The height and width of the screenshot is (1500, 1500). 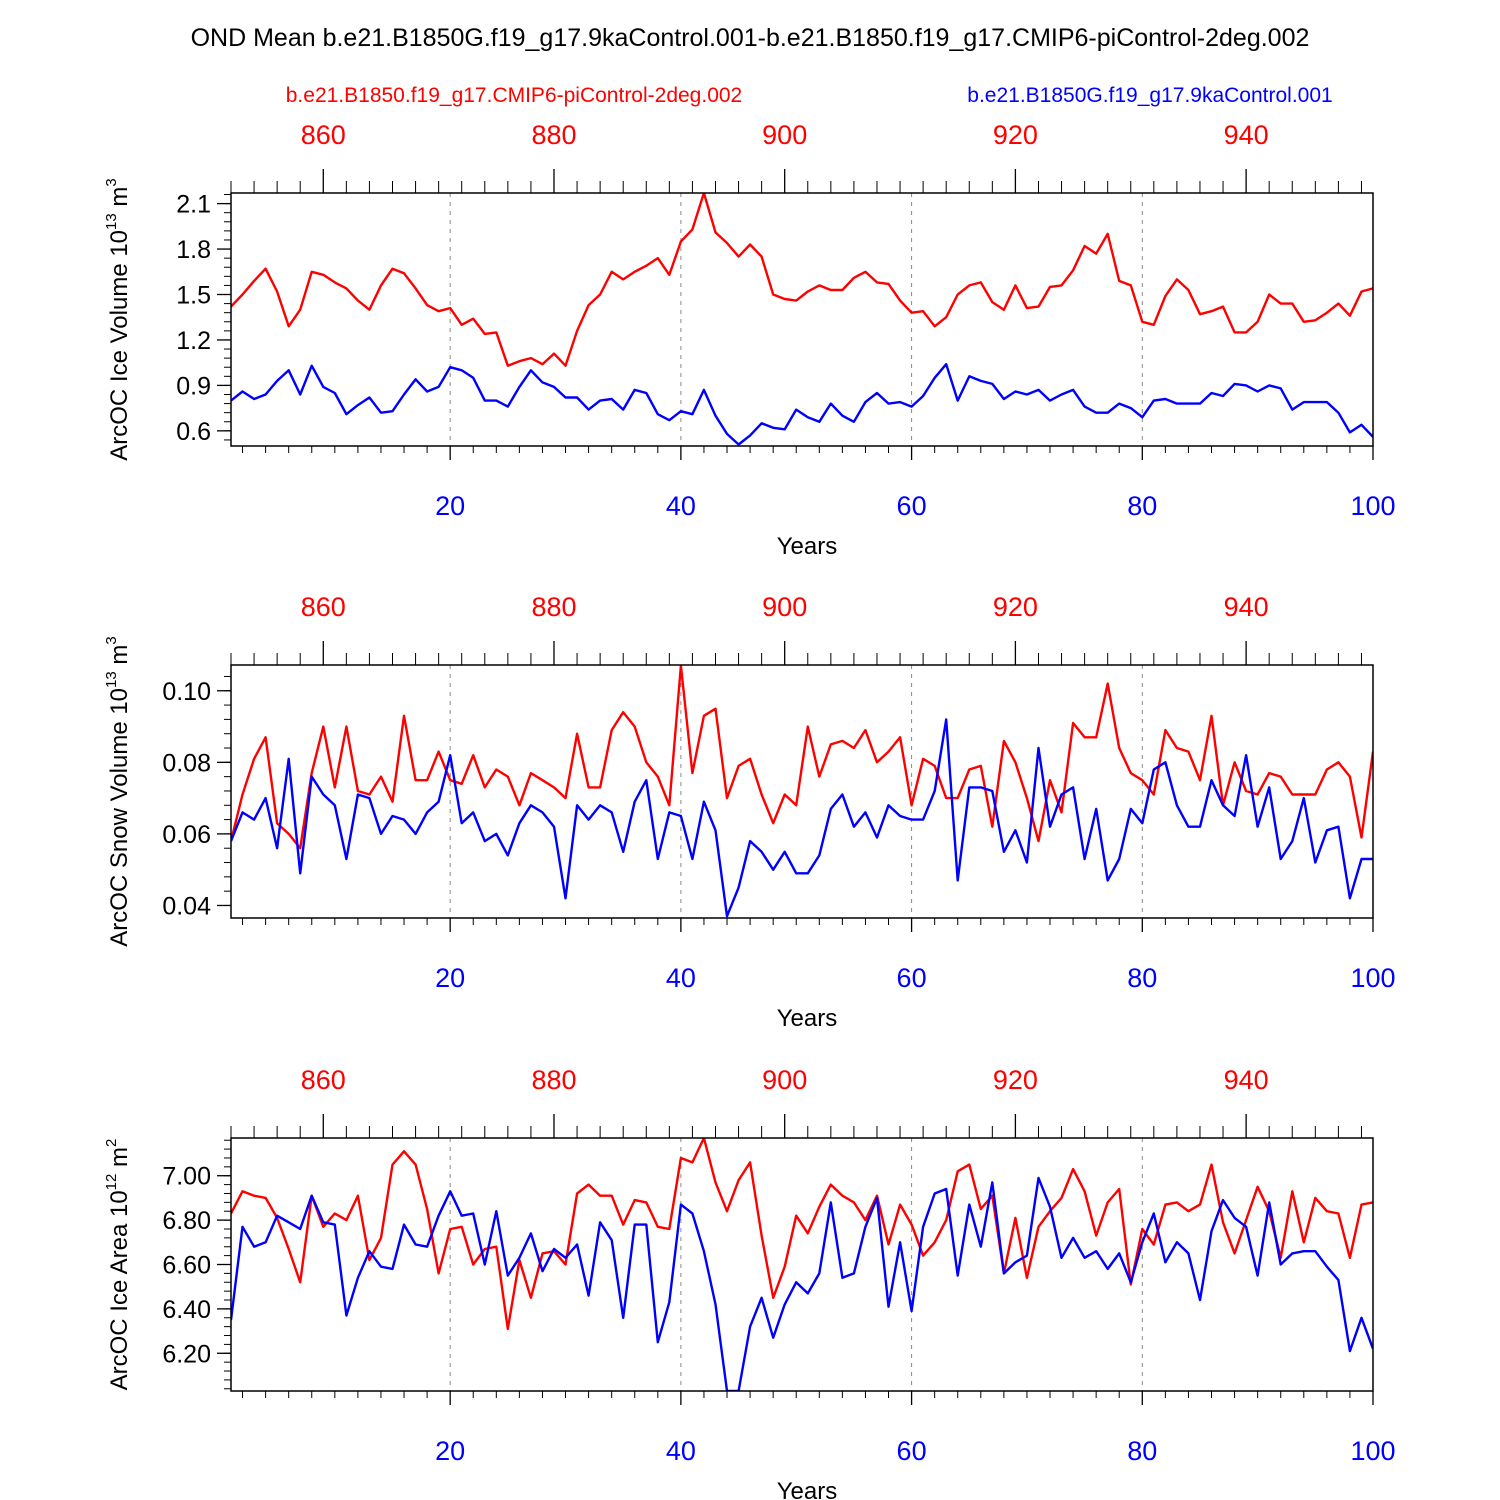 I want to click on y-tick-label: 0.08, so click(x=186, y=763).